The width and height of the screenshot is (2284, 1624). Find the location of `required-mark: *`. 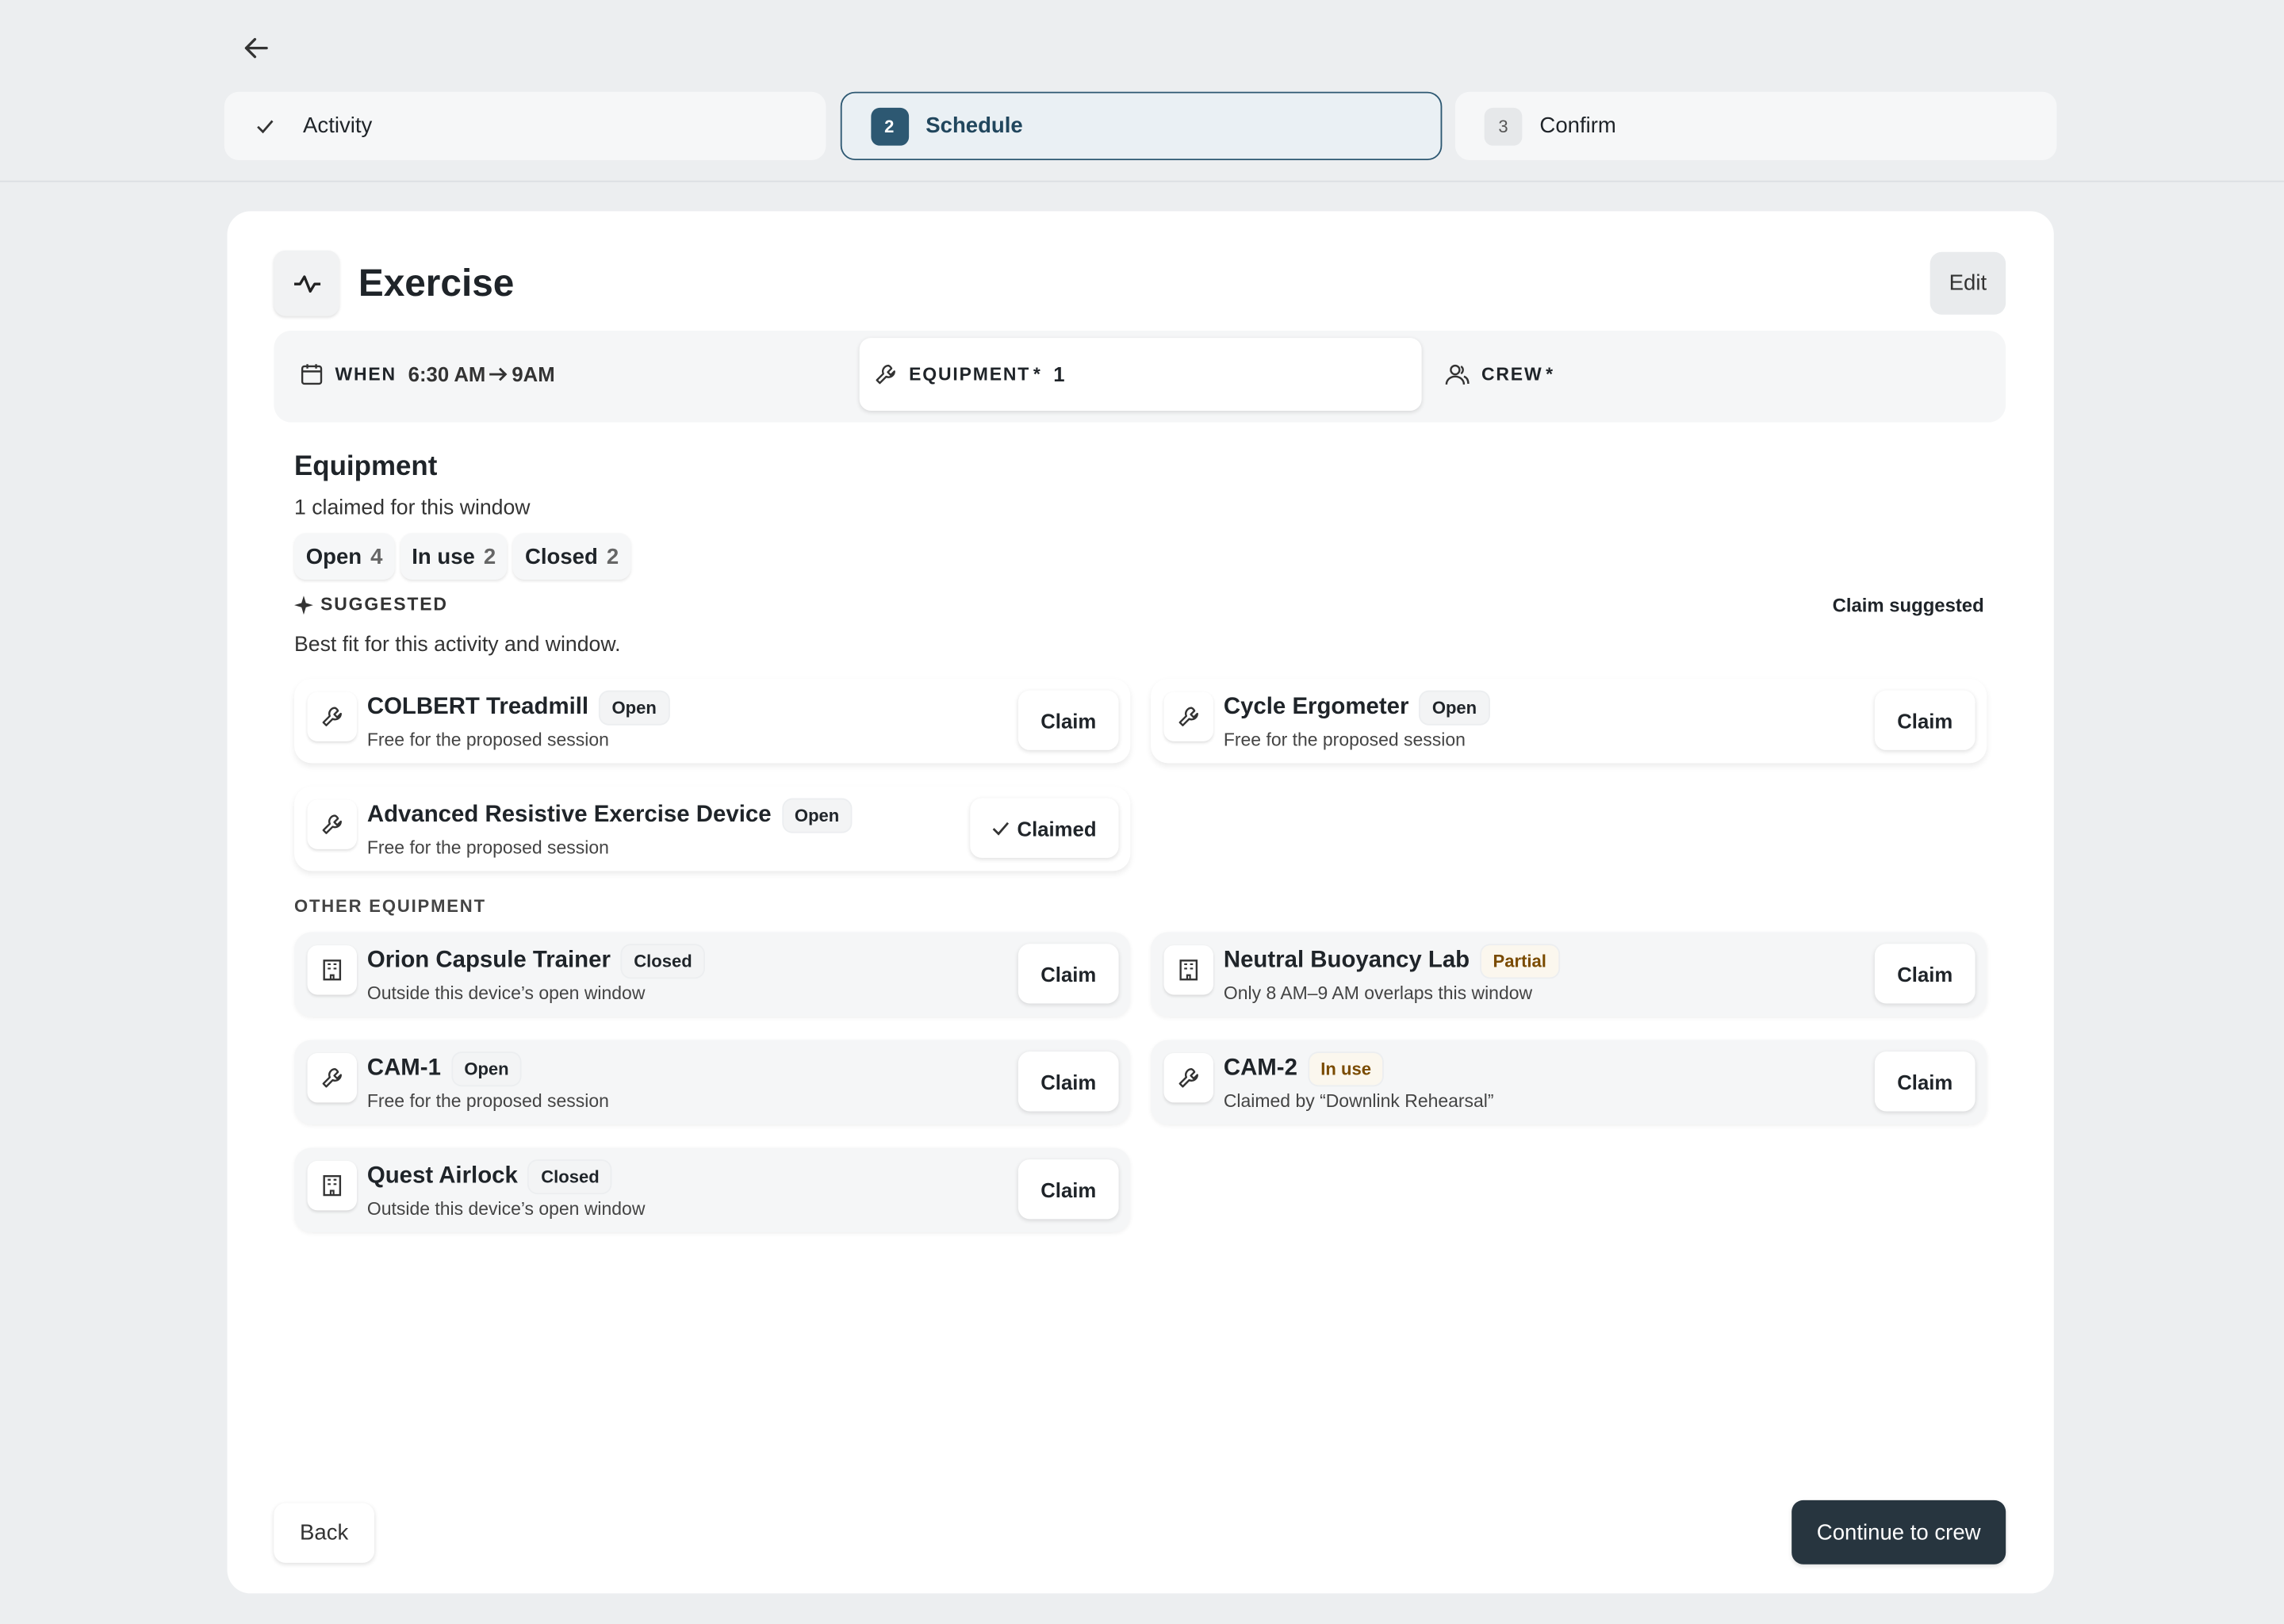

required-mark: * is located at coordinates (1550, 374).